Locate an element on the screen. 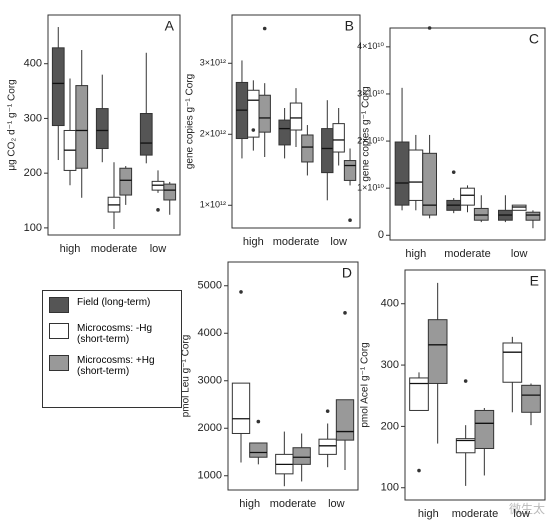 Image resolution: width=556 pixels, height=522 pixels. y-axis-label: pmol Leu g⁻¹ Corg is located at coordinates (186, 376).